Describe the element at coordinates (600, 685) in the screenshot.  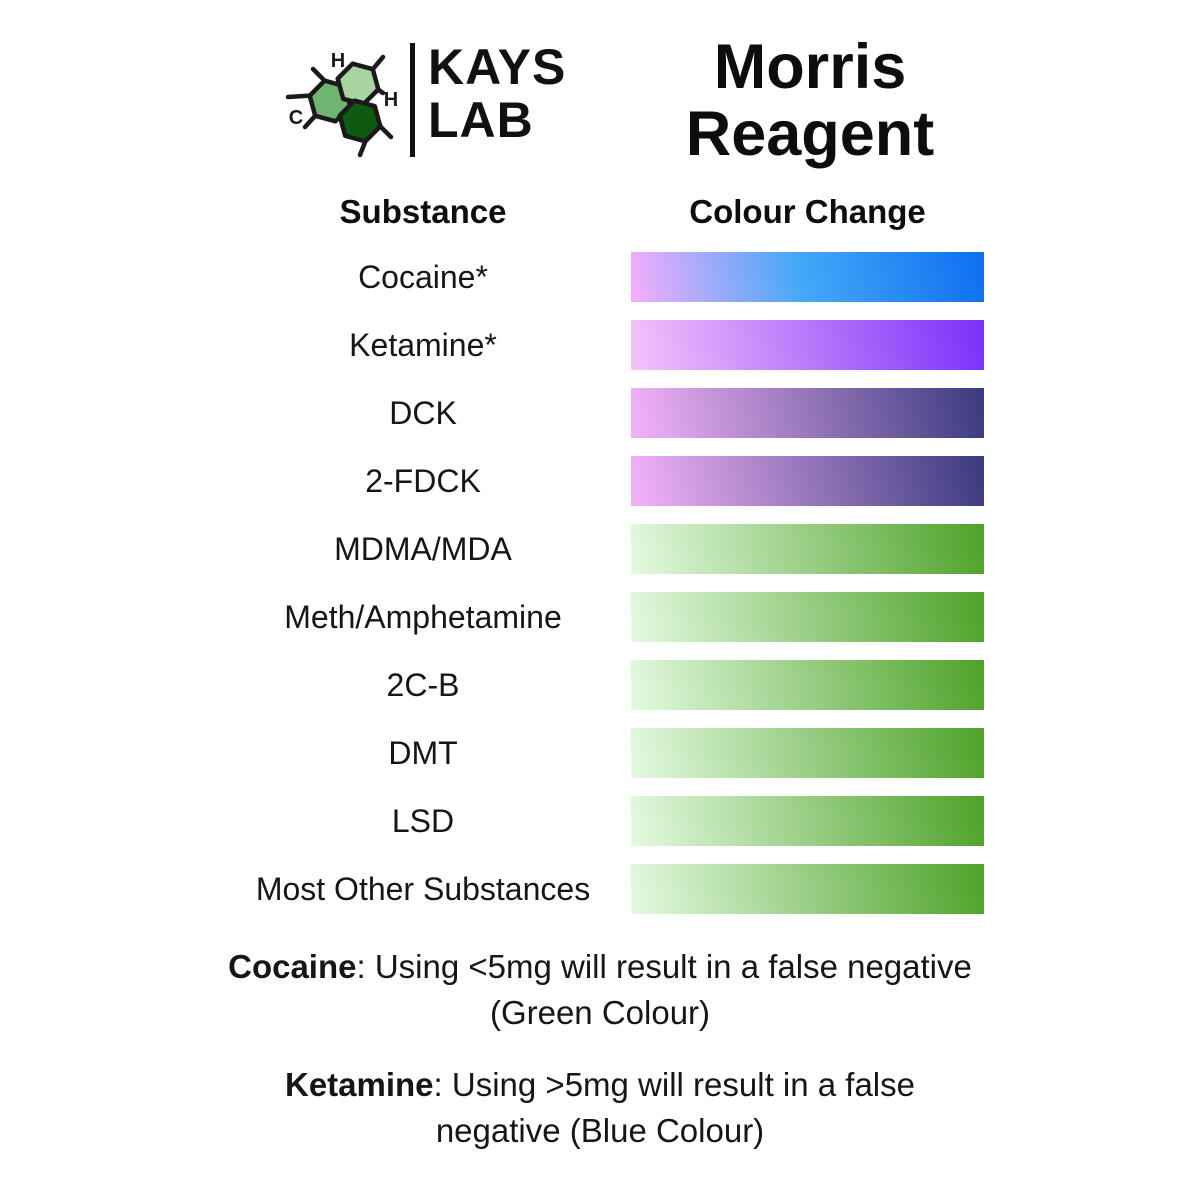
I see `table-row: 2C-B` at that location.